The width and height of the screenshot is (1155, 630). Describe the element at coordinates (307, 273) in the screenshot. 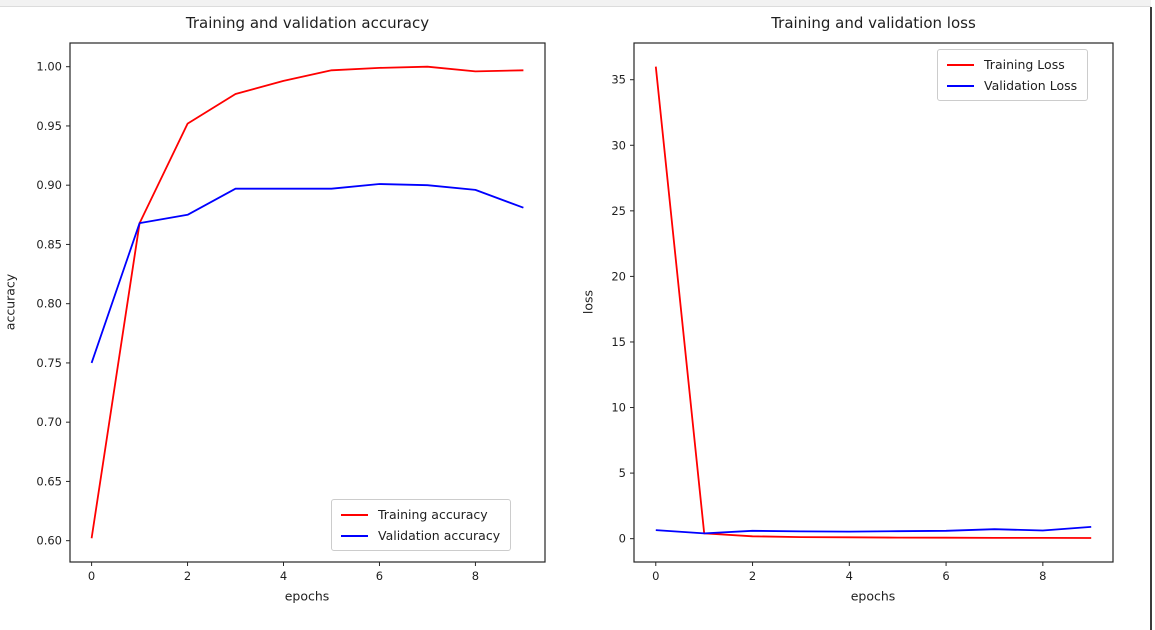

I see `series-line-validation-accuracy` at that location.